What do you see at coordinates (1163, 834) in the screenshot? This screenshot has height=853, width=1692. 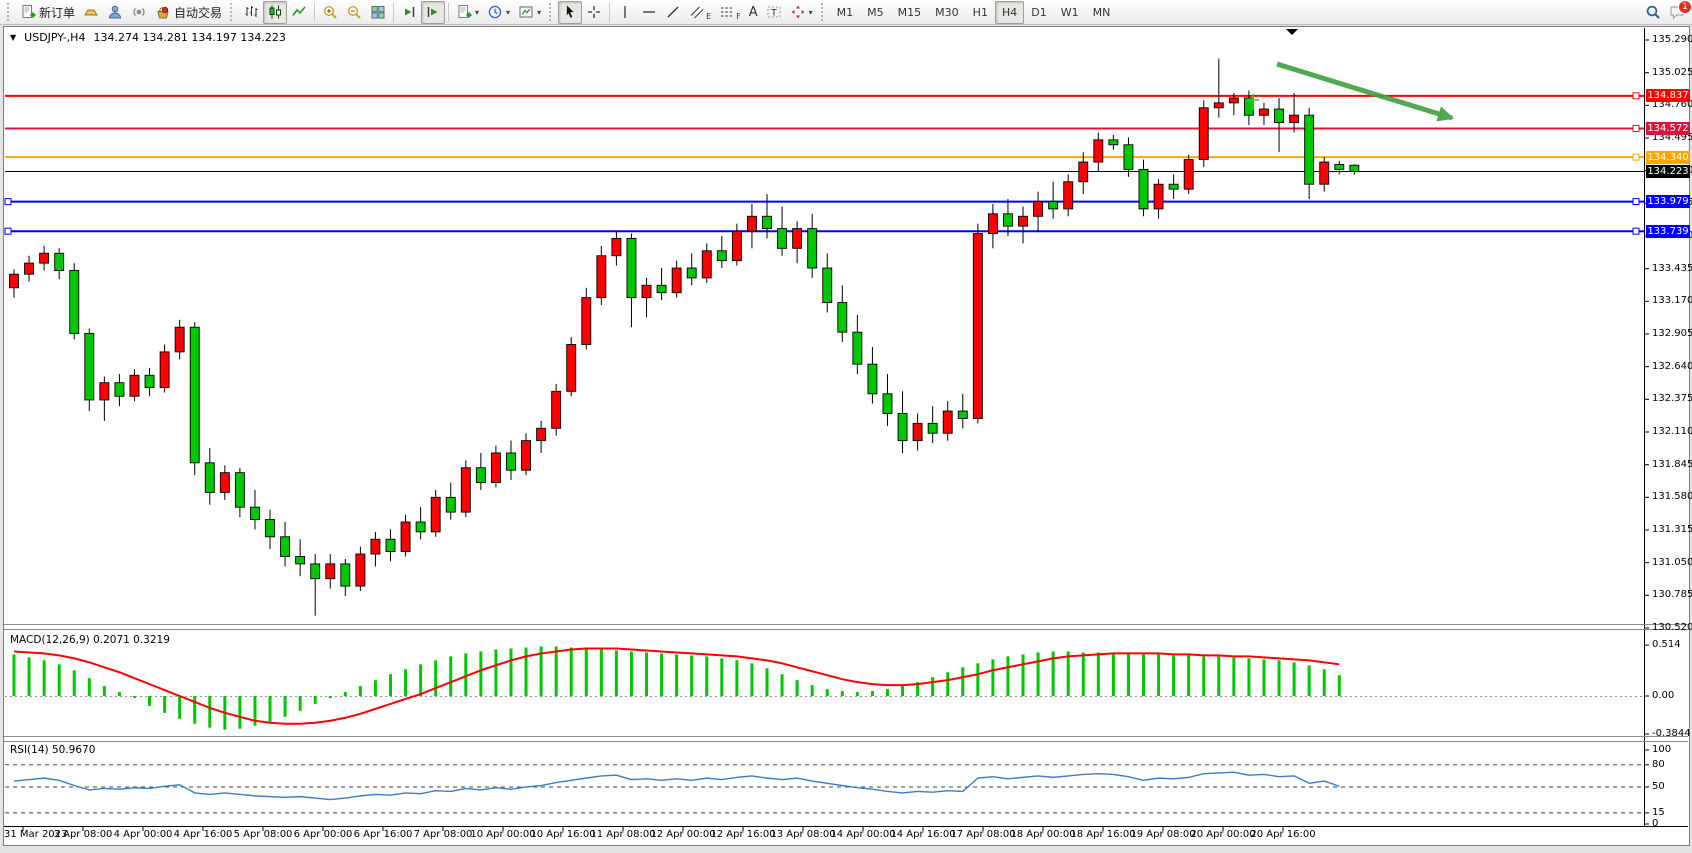 I see `time-axis-label: 19 Apr 08:00` at bounding box center [1163, 834].